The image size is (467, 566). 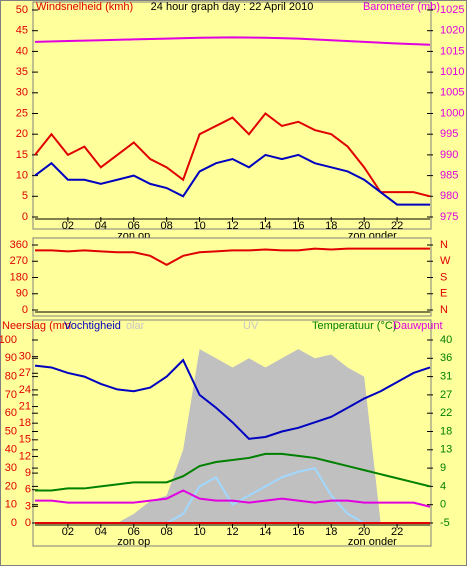 What do you see at coordinates (25, 456) in the screenshot?
I see `y-tick-label: 12` at bounding box center [25, 456].